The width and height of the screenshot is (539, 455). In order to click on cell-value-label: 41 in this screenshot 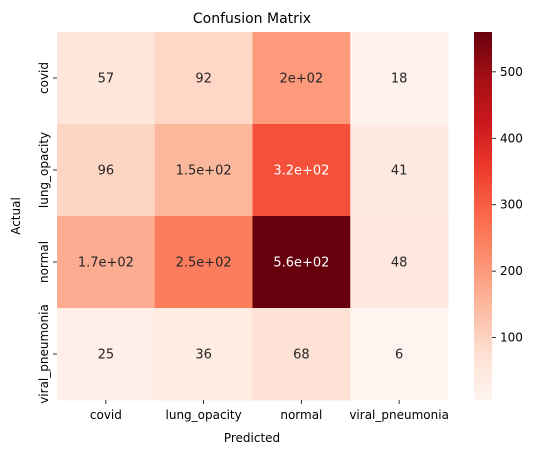, I will do `click(399, 171)`.